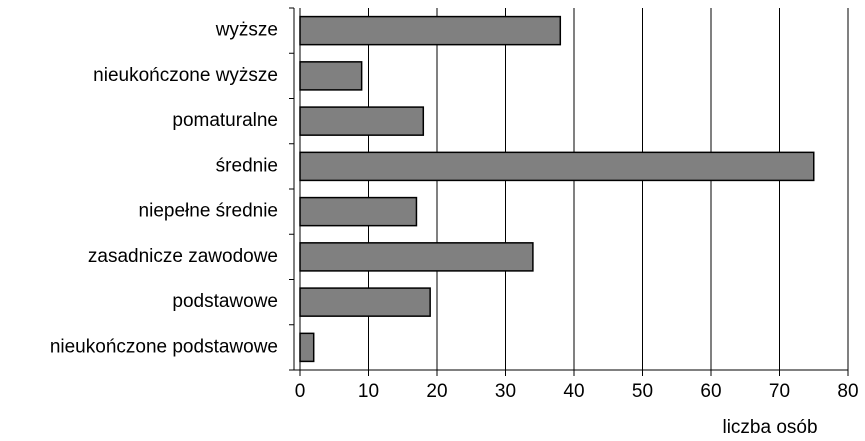  Describe the element at coordinates (847, 391) in the screenshot. I see `x-tick-label: 80` at that location.